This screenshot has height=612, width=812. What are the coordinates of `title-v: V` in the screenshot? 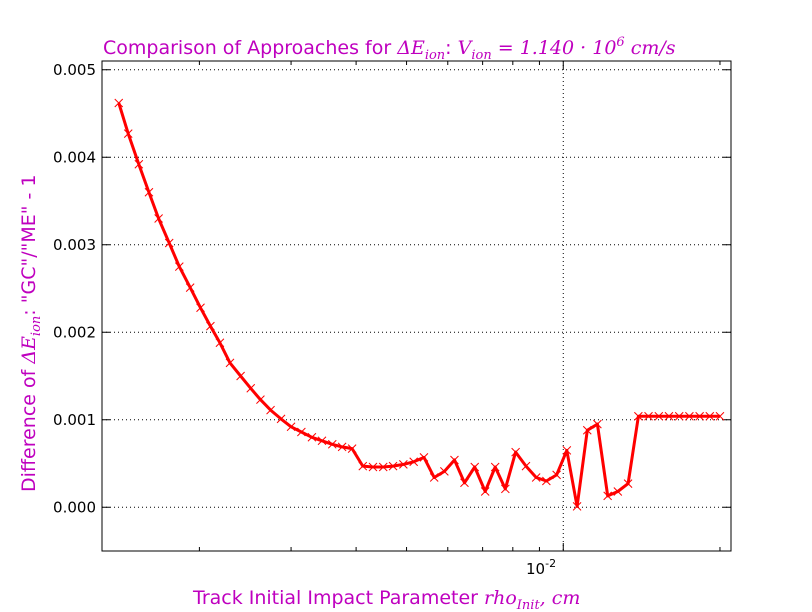 It's located at (466, 48).